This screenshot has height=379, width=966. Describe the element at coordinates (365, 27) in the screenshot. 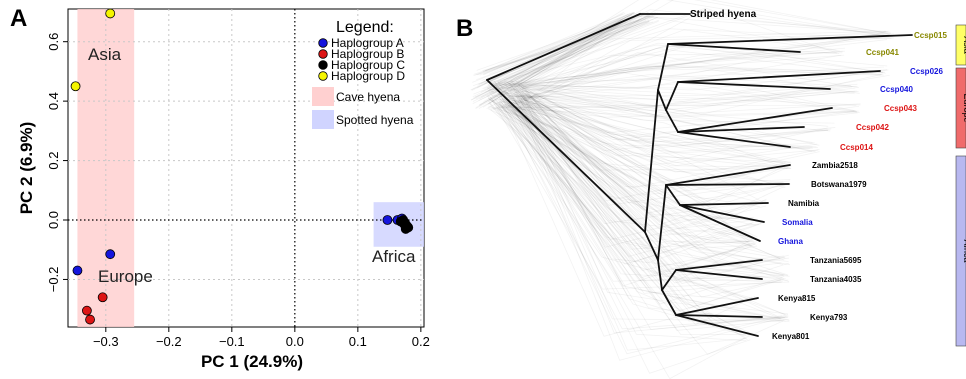

I see `legend-title: Legend:` at that location.